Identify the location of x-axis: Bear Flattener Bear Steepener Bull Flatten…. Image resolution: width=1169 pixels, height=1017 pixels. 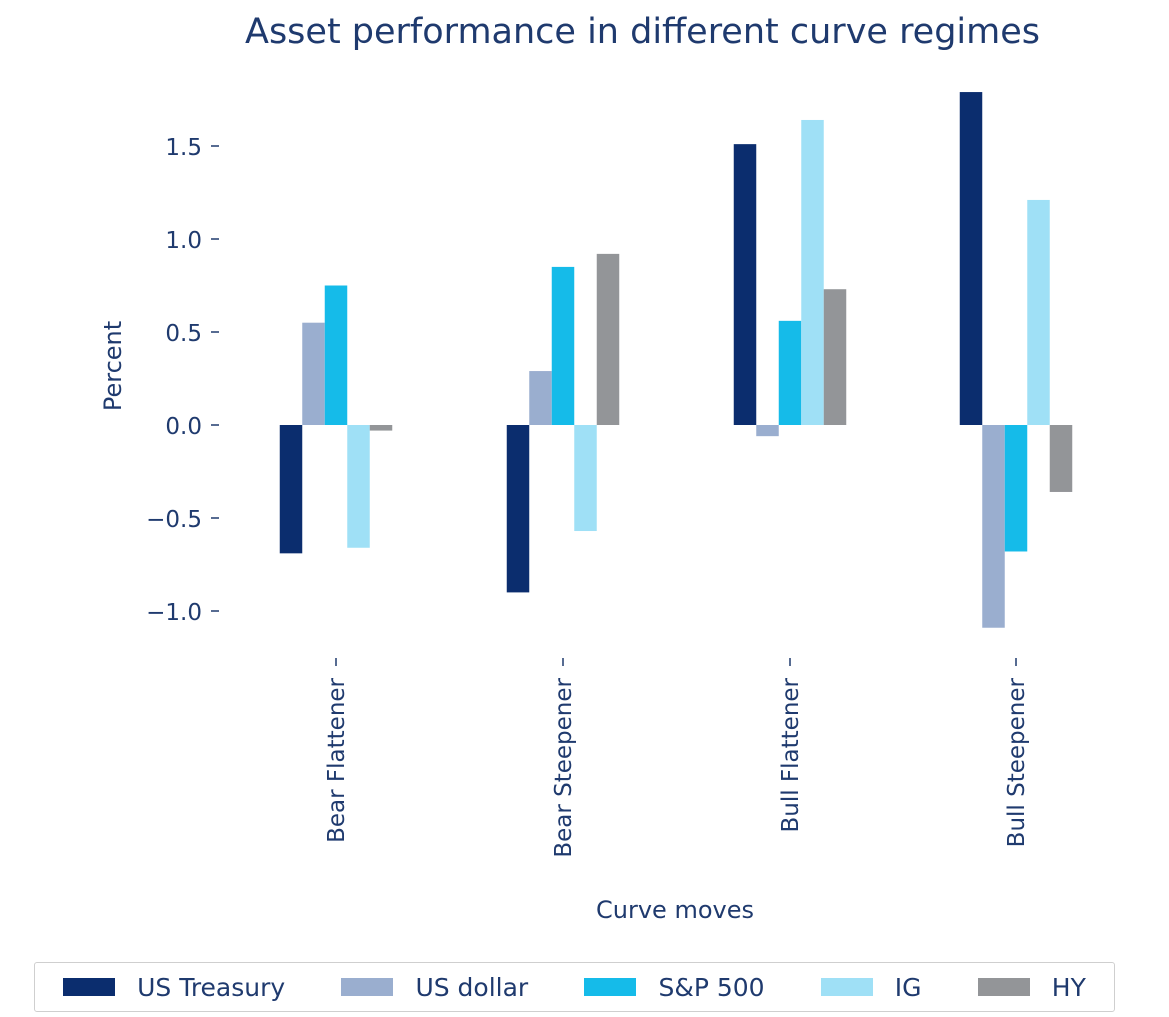
(677, 758).